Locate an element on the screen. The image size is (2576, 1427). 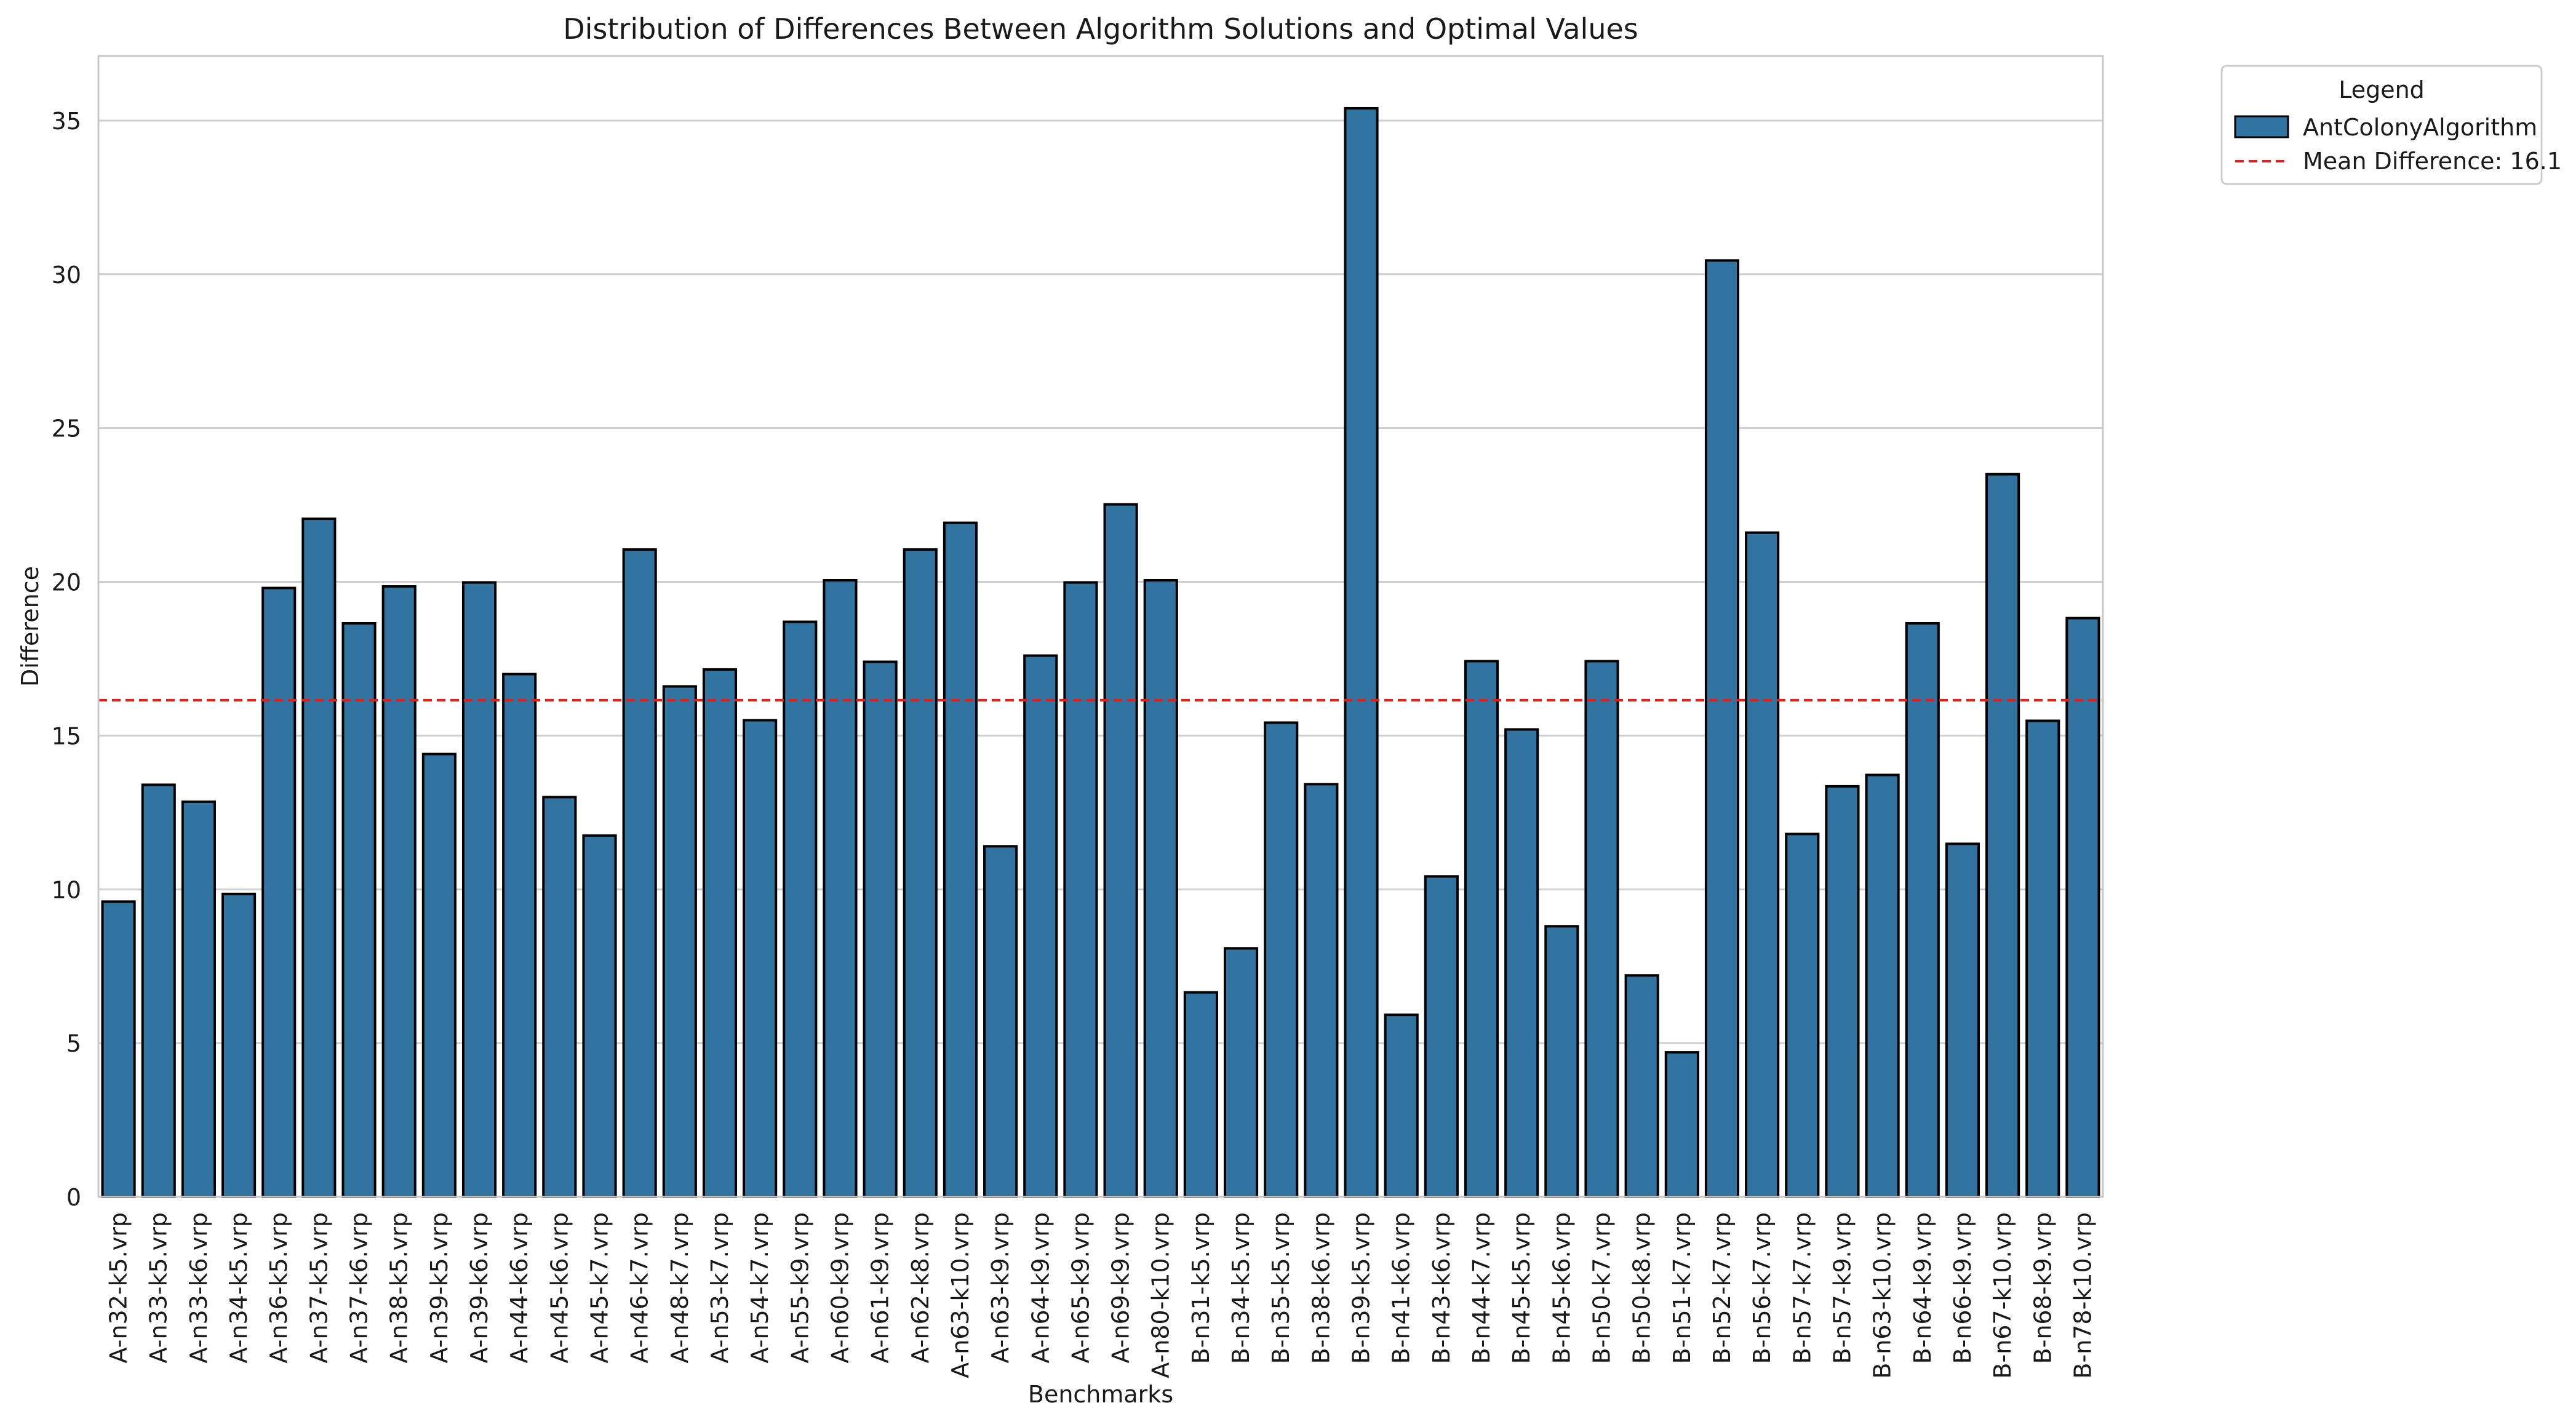
x-tick-label: A-n37-k6.vrp is located at coordinates (359, 1288).